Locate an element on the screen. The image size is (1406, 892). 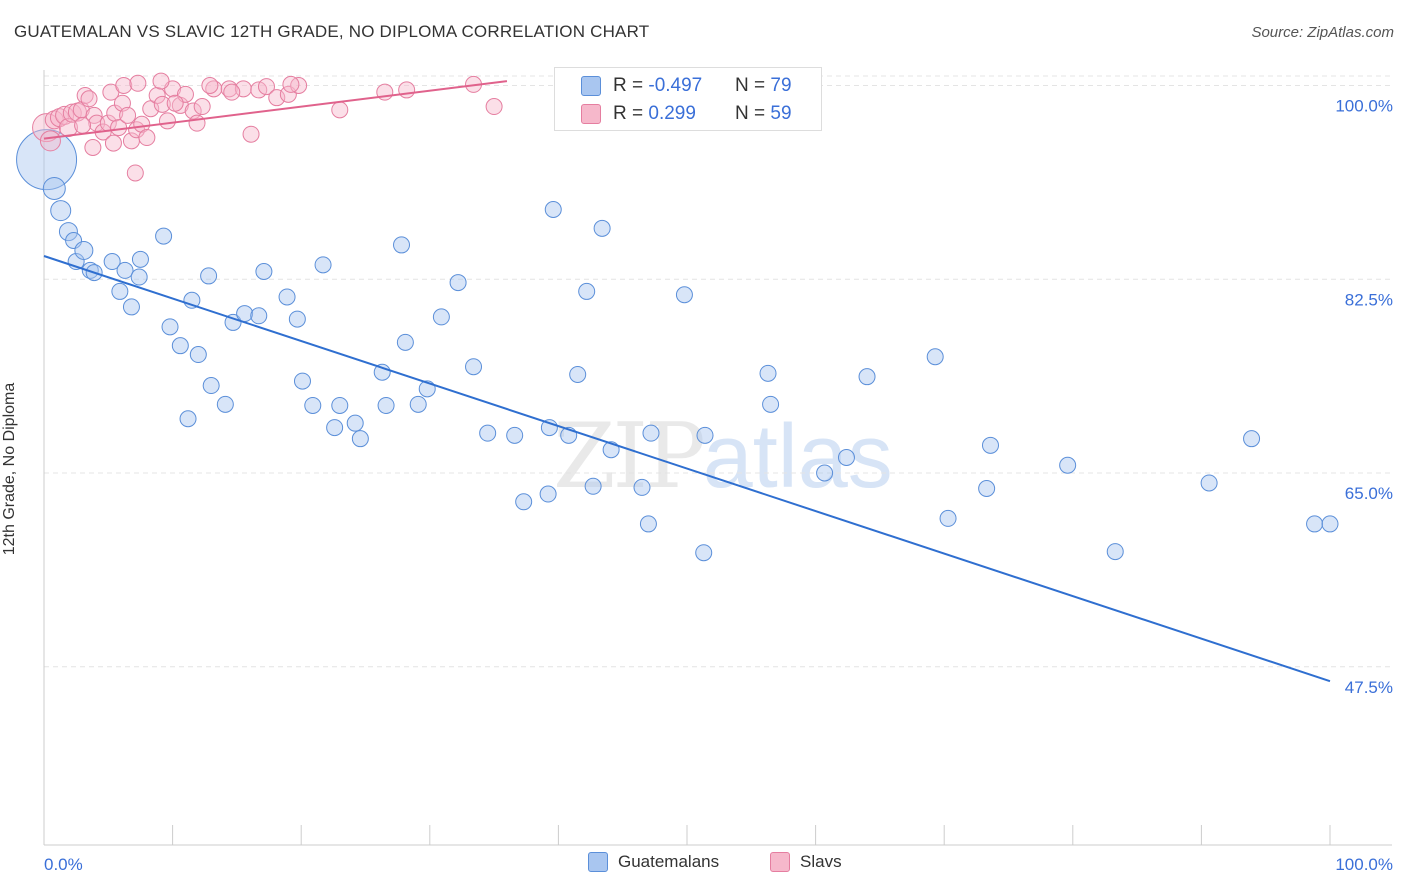
slav-trend-line is located at coordinates (275, 110).